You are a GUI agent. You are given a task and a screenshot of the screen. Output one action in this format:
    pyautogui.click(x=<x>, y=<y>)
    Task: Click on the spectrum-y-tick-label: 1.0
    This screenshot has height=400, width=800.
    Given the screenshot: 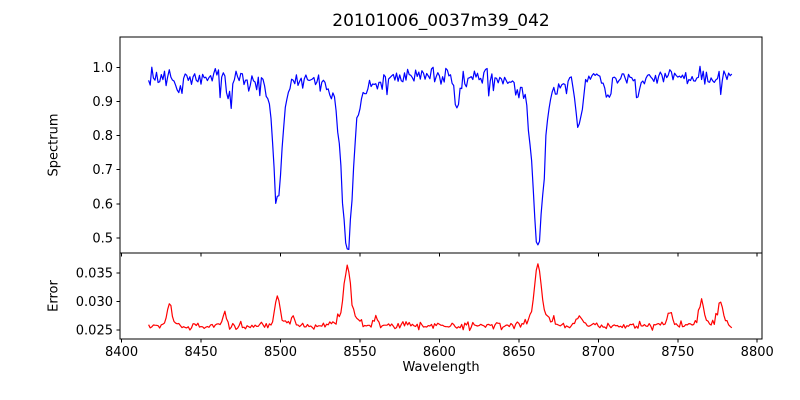 What is the action you would take?
    pyautogui.click(x=102, y=68)
    